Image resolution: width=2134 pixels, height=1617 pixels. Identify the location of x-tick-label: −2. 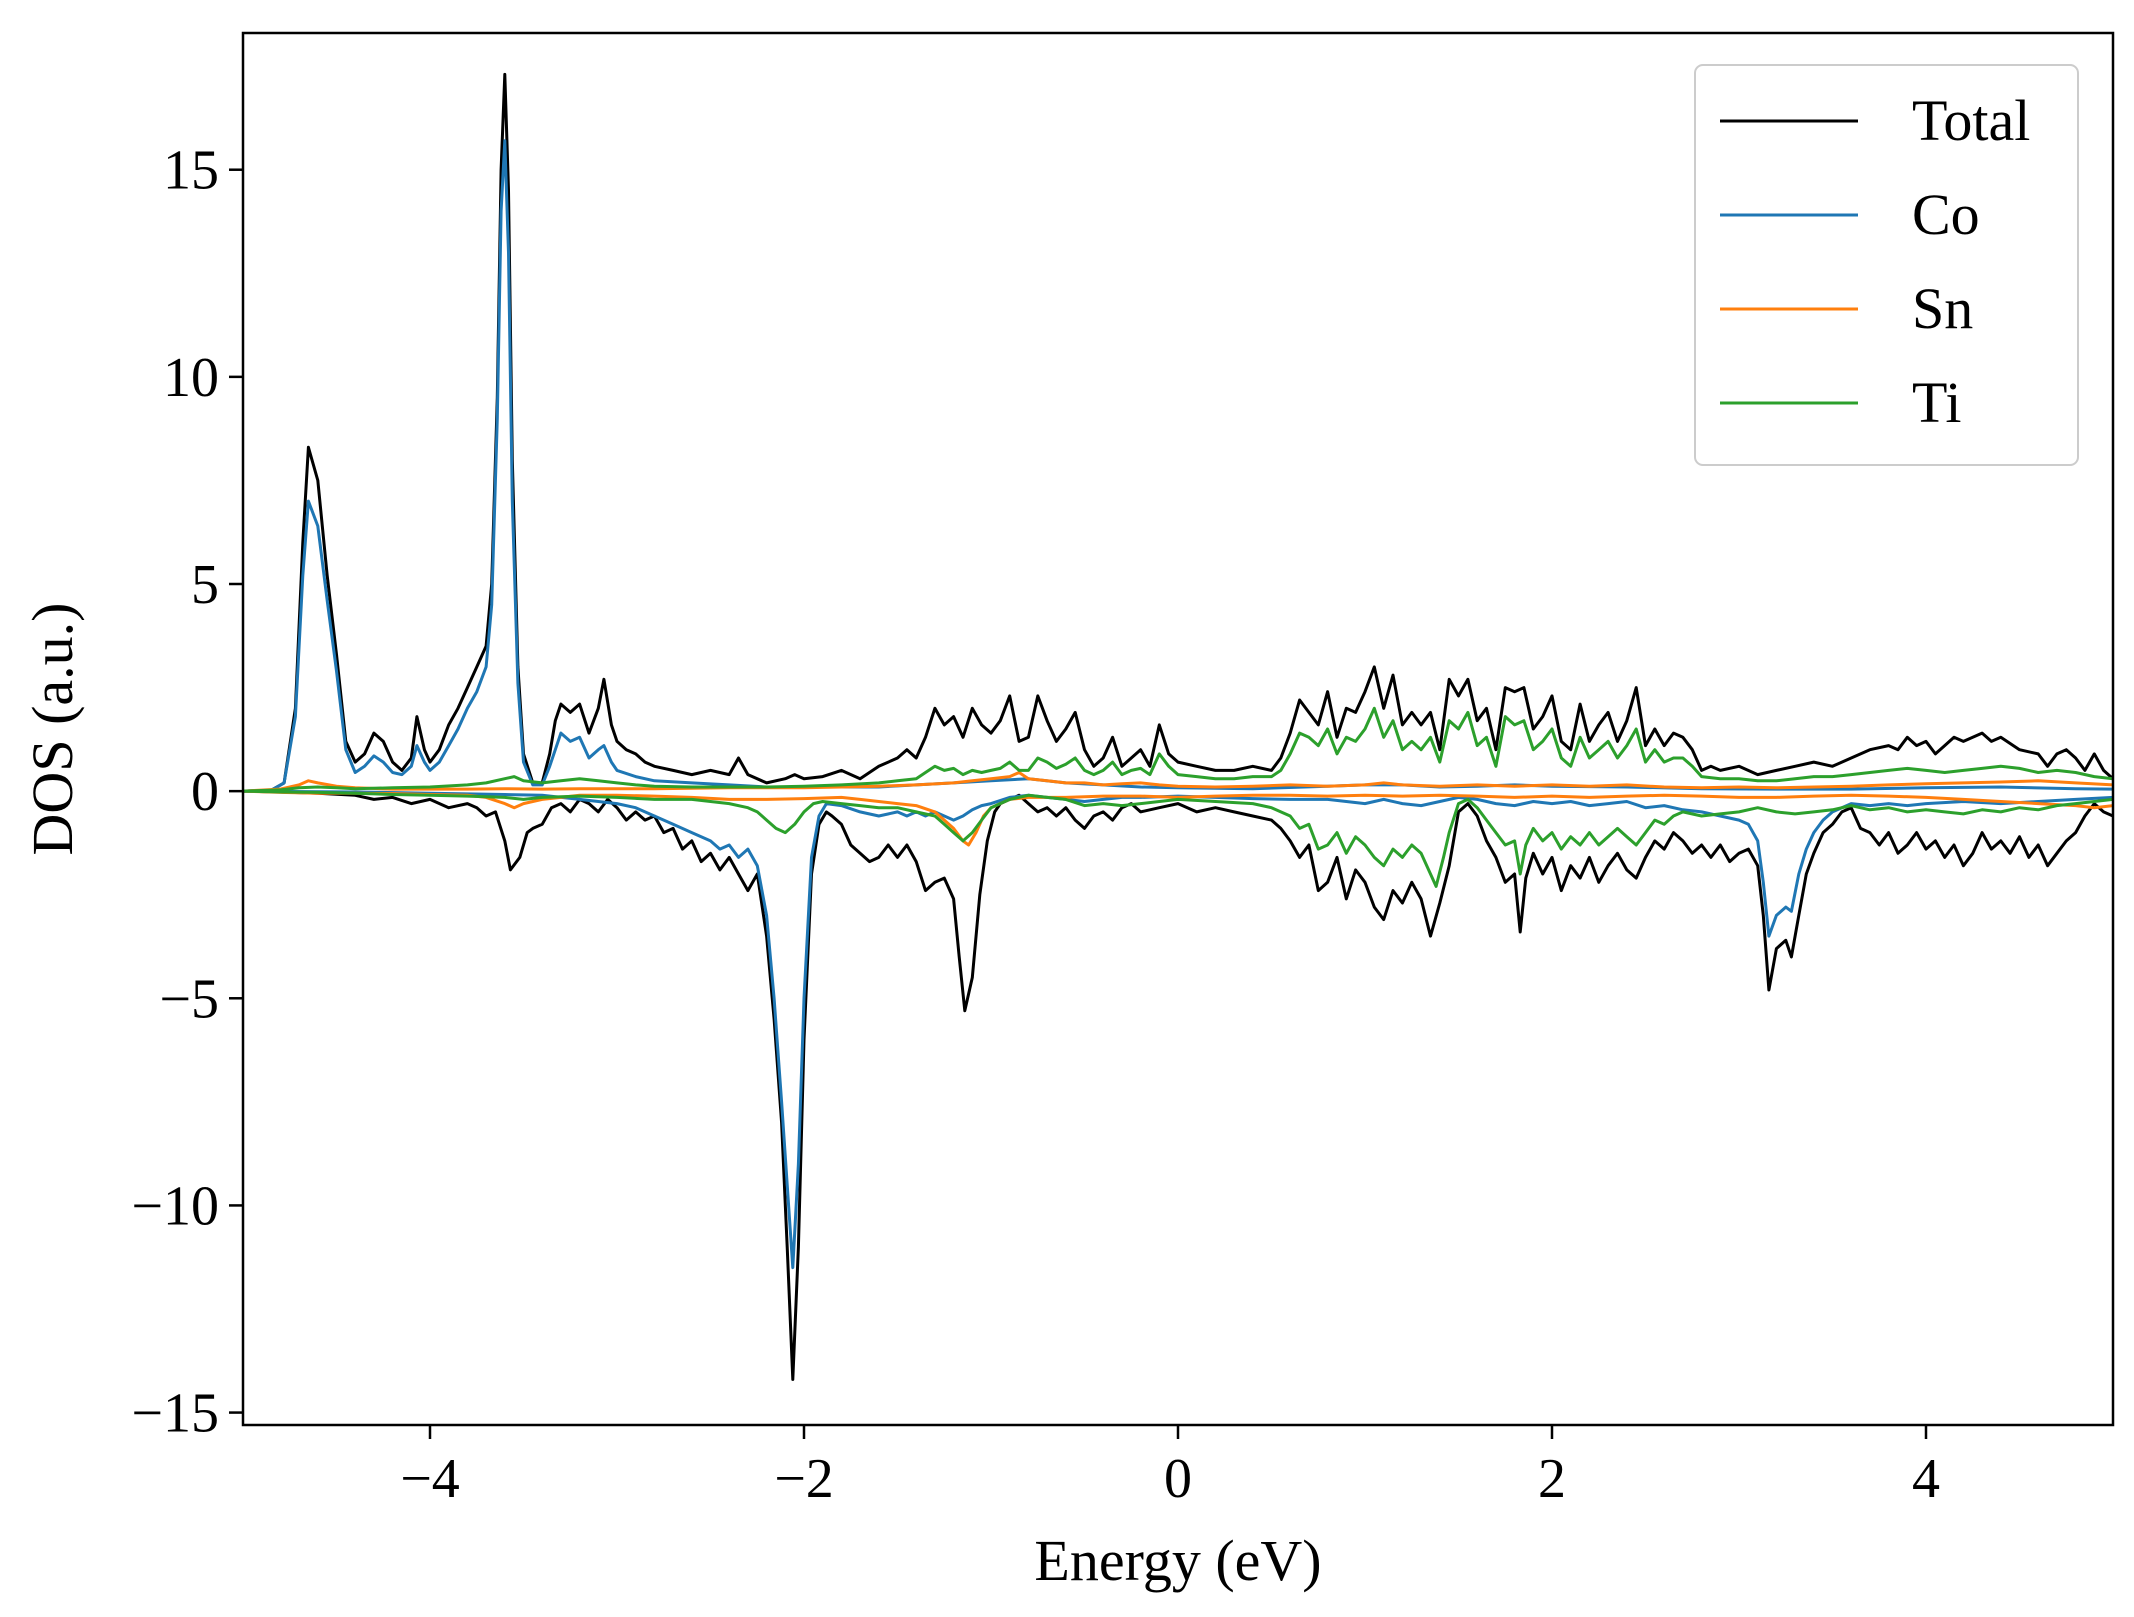
(804, 1479).